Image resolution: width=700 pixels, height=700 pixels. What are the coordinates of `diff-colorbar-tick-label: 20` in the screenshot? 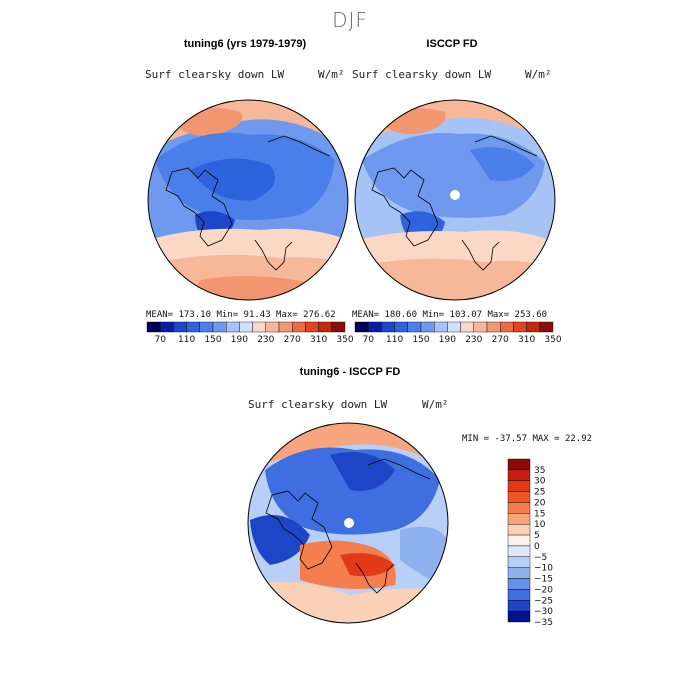 It's located at (540, 503).